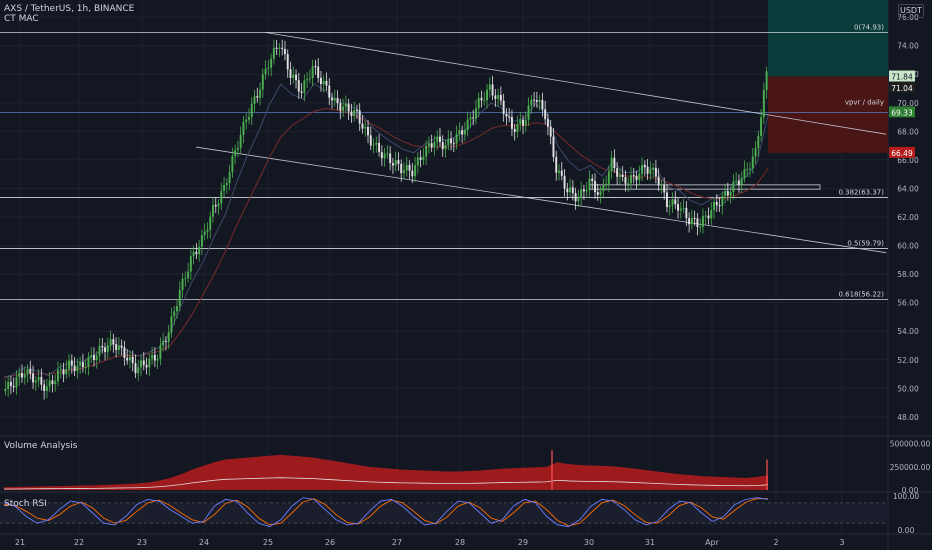 The width and height of the screenshot is (932, 550). Describe the element at coordinates (908, 46) in the screenshot. I see `y-tick-label-13: 74.00` at that location.